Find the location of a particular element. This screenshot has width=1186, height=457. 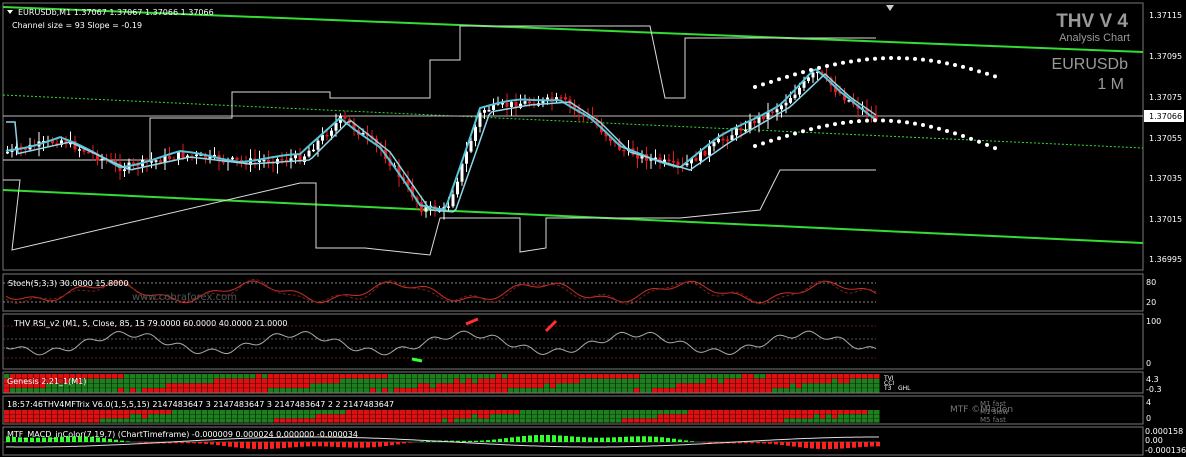

trix-tag: M1 slow is located at coordinates (994, 412).